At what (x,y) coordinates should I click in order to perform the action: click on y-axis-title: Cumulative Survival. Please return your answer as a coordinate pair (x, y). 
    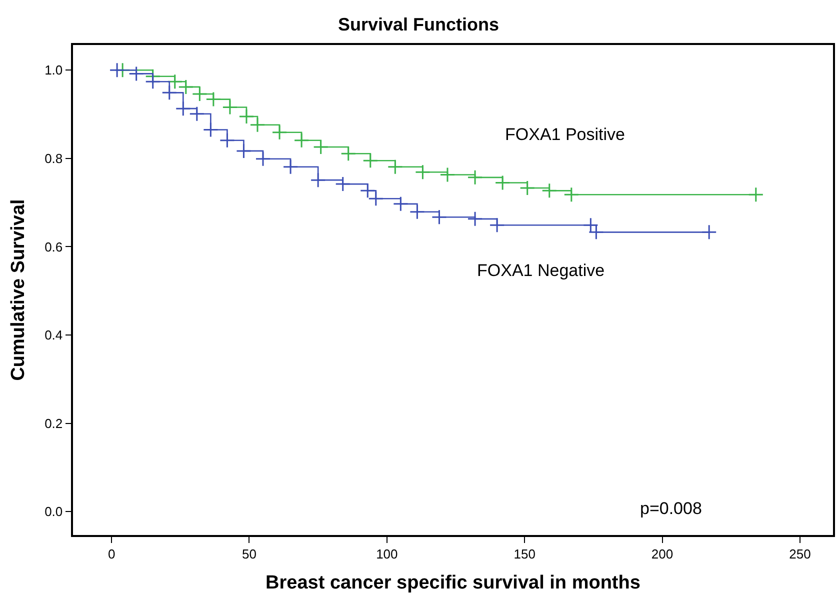
    Looking at the image, I should click on (18, 290).